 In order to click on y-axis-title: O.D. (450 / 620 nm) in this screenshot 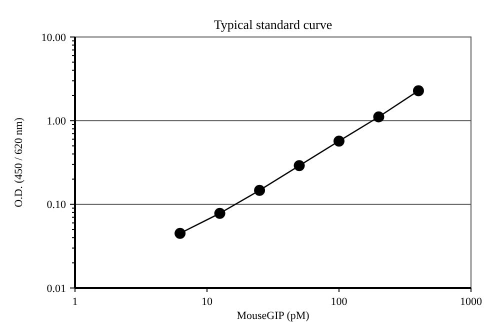, I will do `click(19, 162)`.